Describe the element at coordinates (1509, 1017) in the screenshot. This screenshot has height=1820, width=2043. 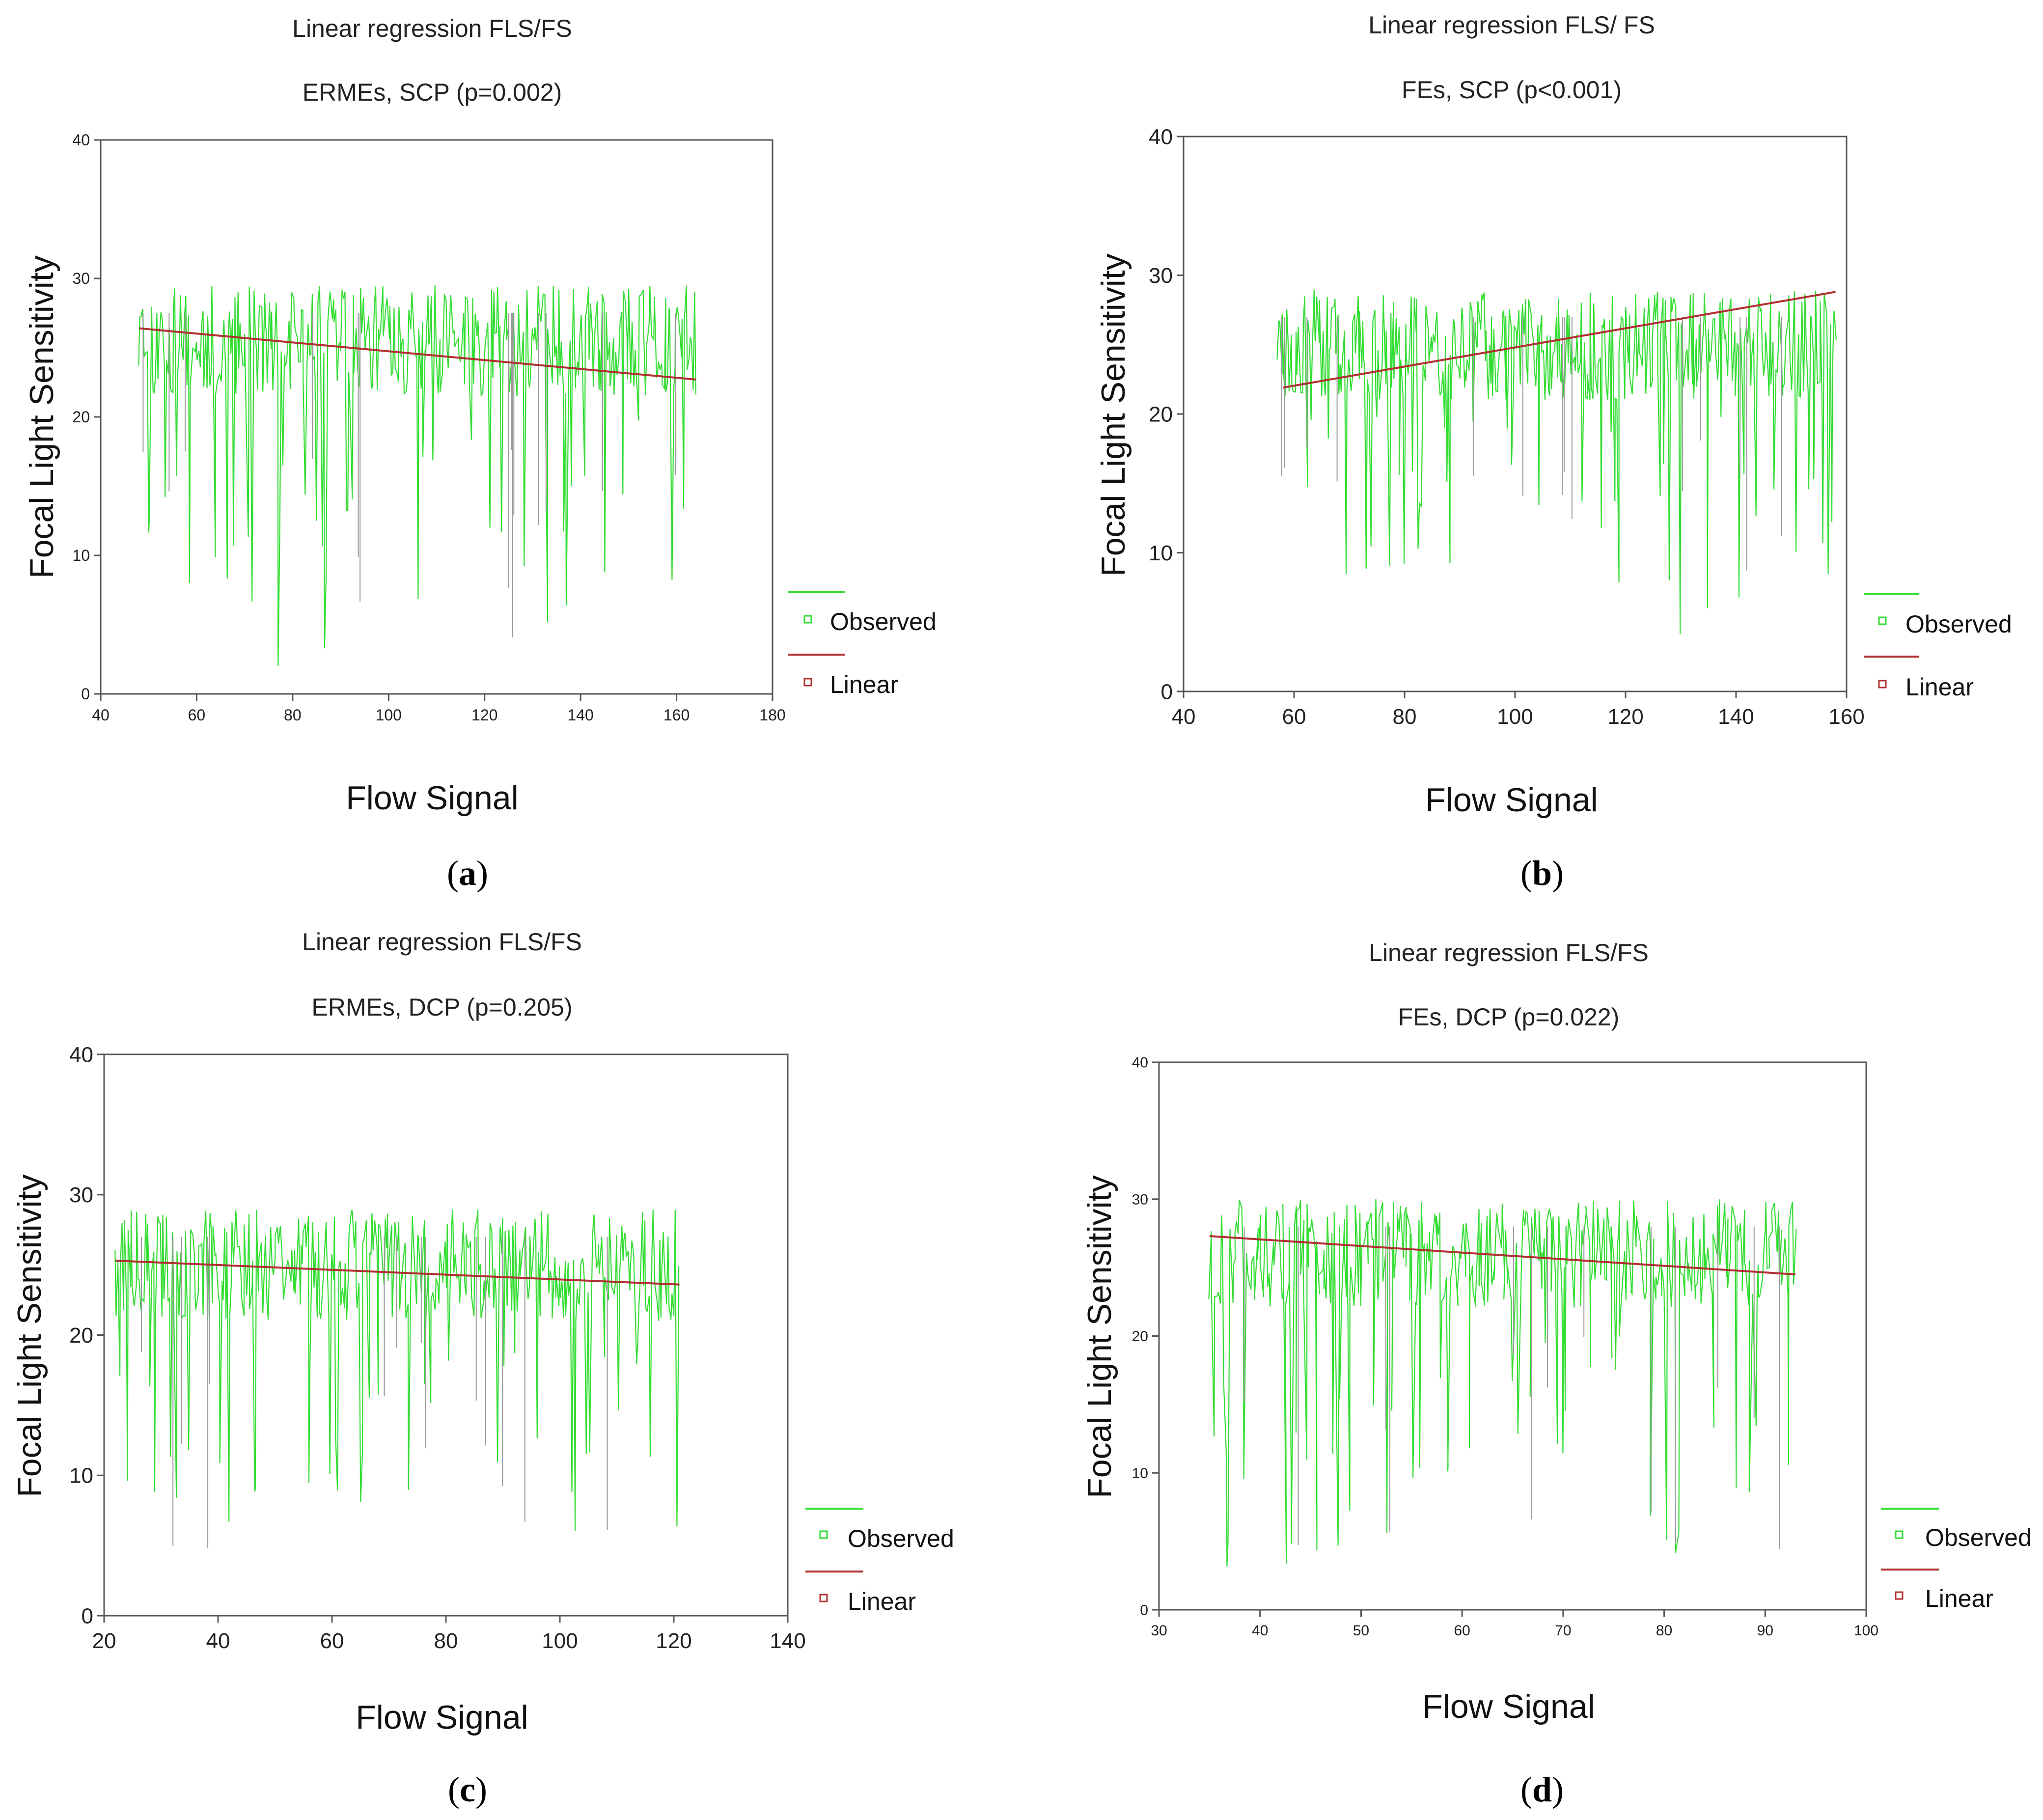
I see `chart-d-subtitle: FEs, DCP (p=0.022)` at that location.